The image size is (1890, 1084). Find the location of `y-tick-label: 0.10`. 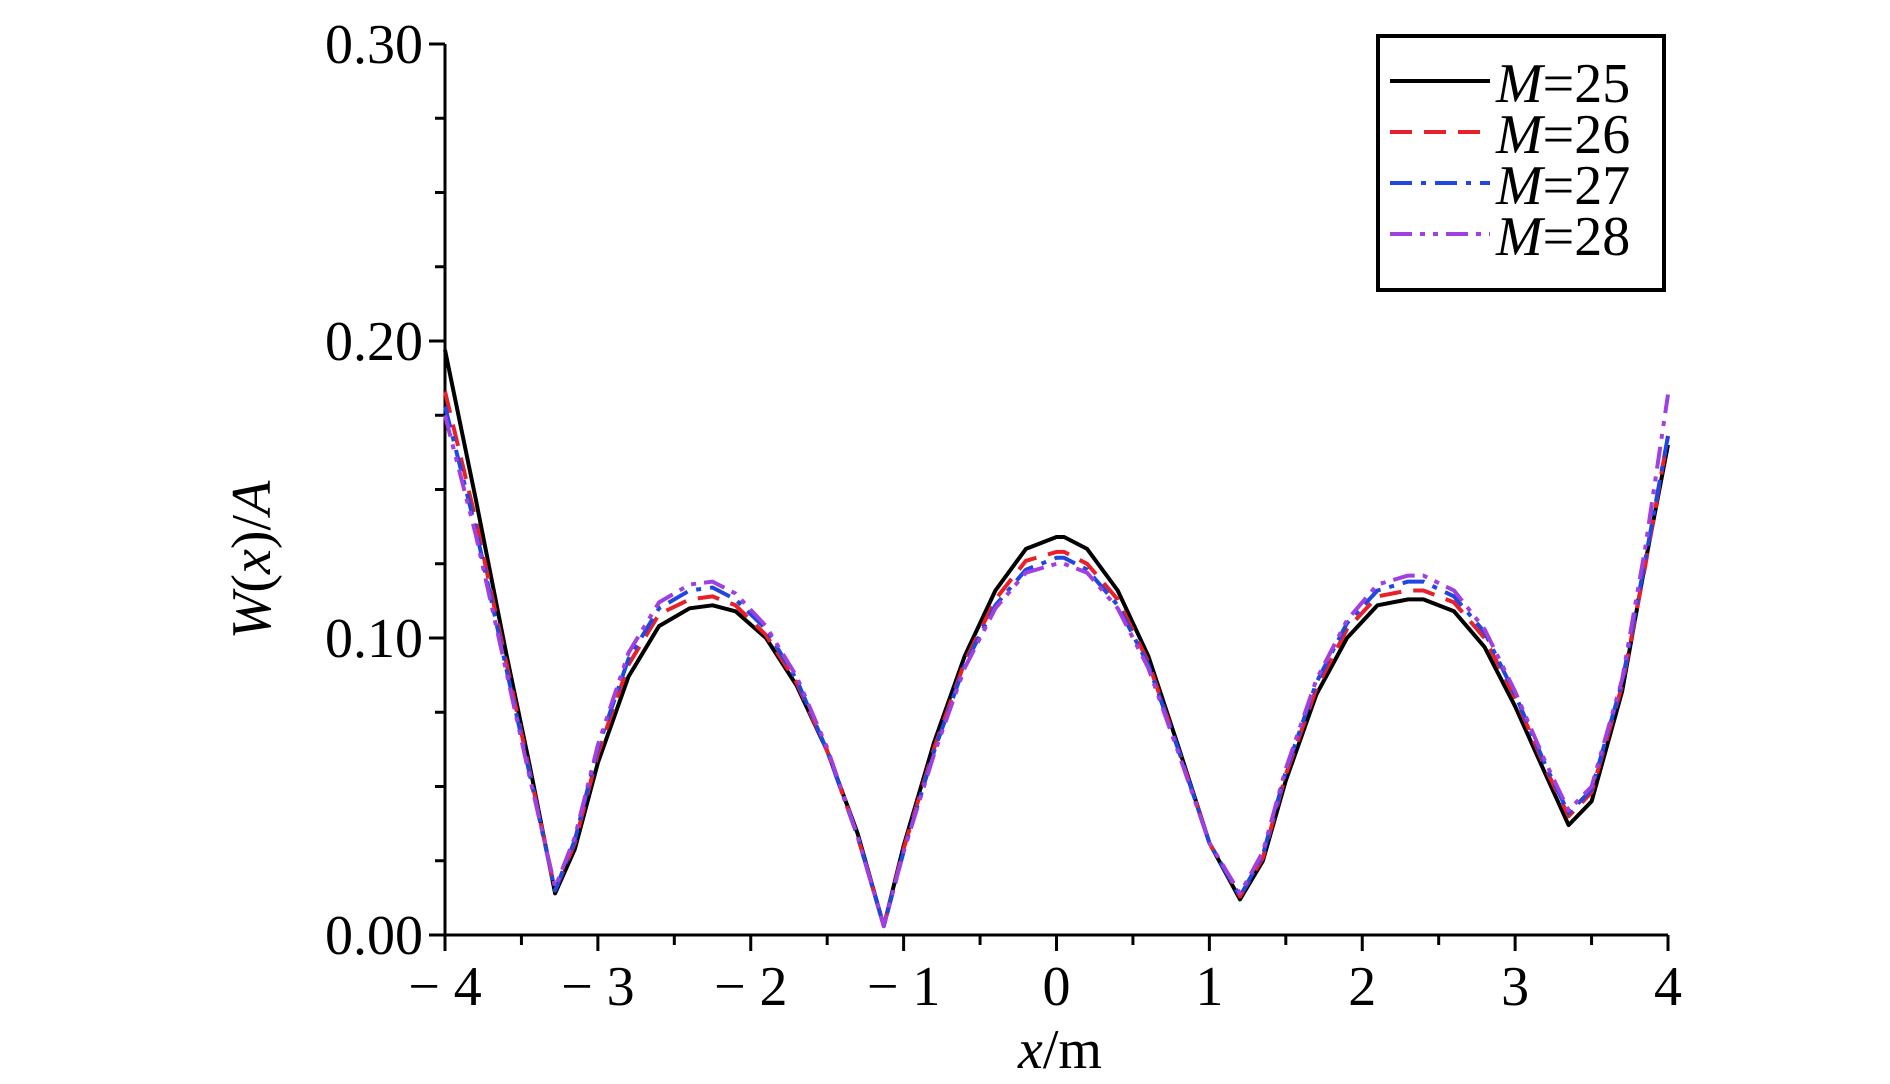

y-tick-label: 0.10 is located at coordinates (374, 639).